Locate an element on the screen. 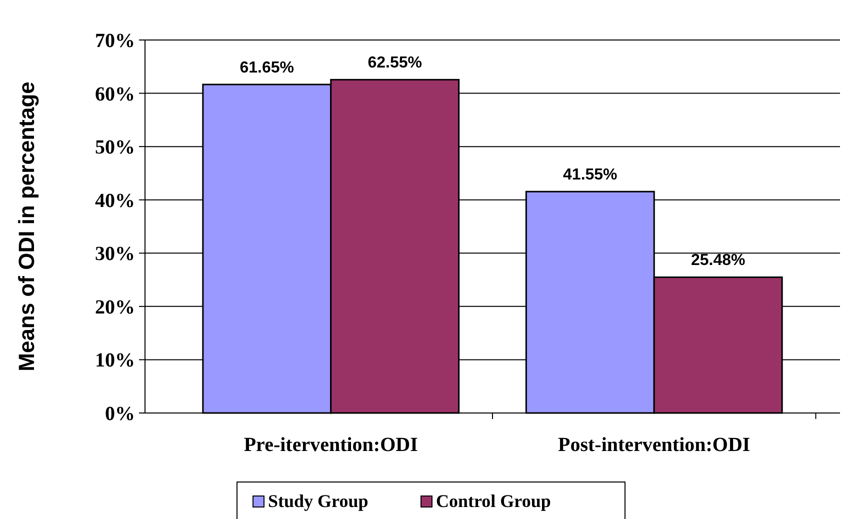 The width and height of the screenshot is (852, 519). legend-label: Study Group is located at coordinates (318, 501).